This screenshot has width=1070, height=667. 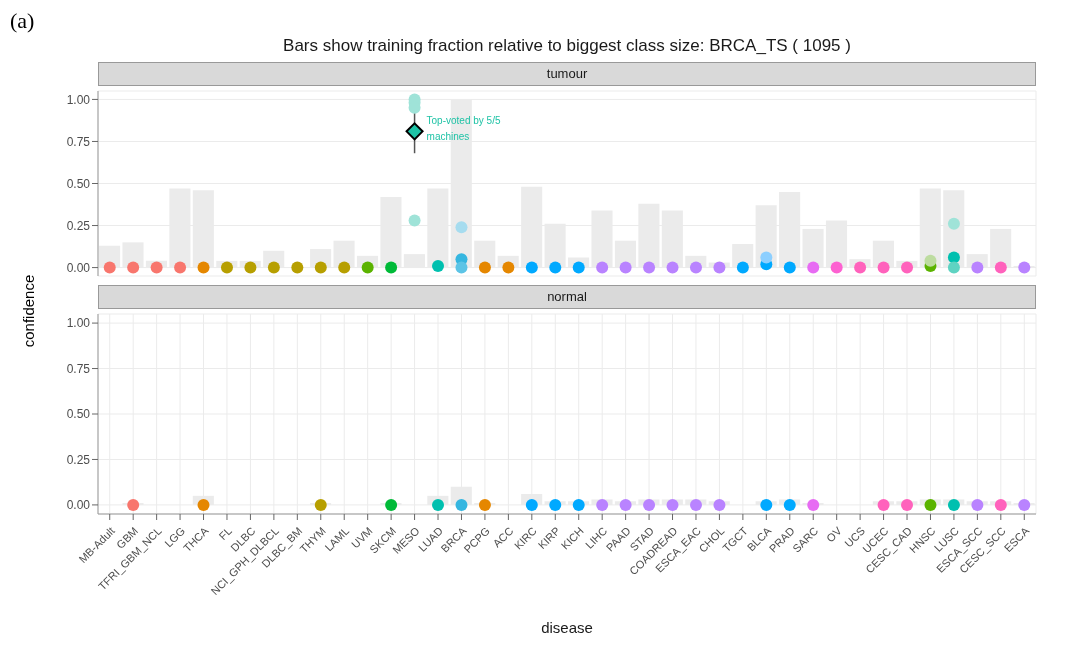 I want to click on annotation: Top-voted by 5/5 machines, so click(x=464, y=129).